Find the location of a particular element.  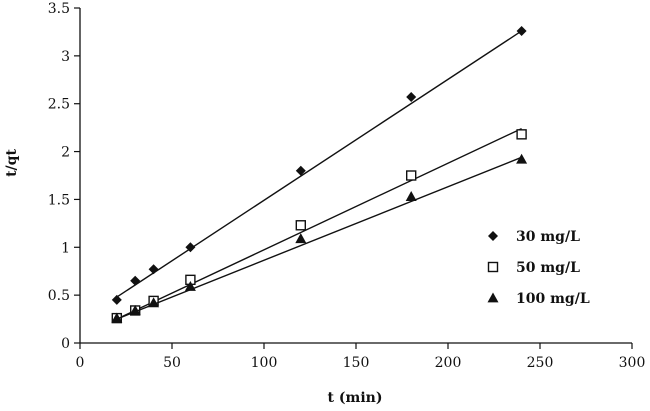

x-tick-label: 250 is located at coordinates (540, 363).